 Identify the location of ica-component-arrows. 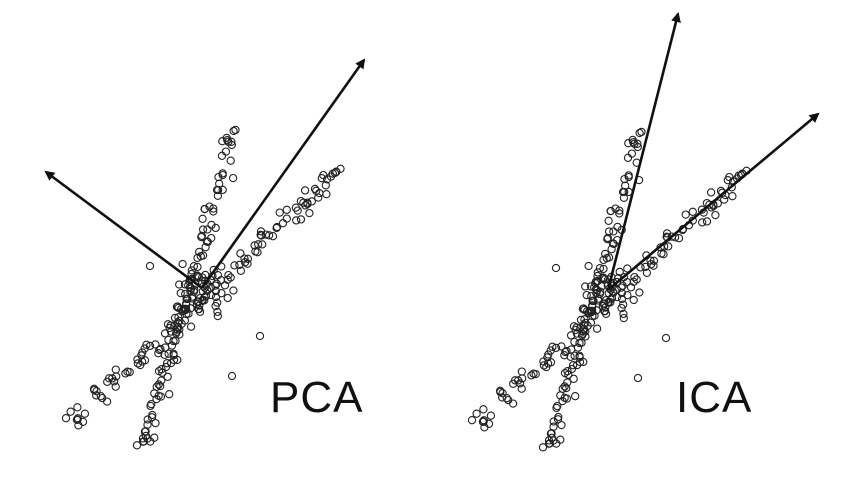
(713, 151).